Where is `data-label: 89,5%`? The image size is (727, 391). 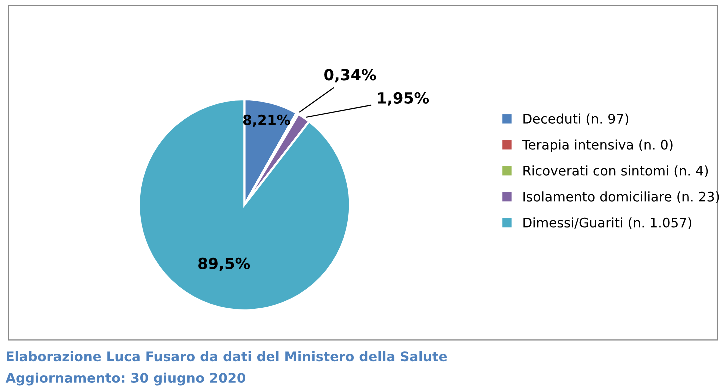 data-label: 89,5% is located at coordinates (224, 265).